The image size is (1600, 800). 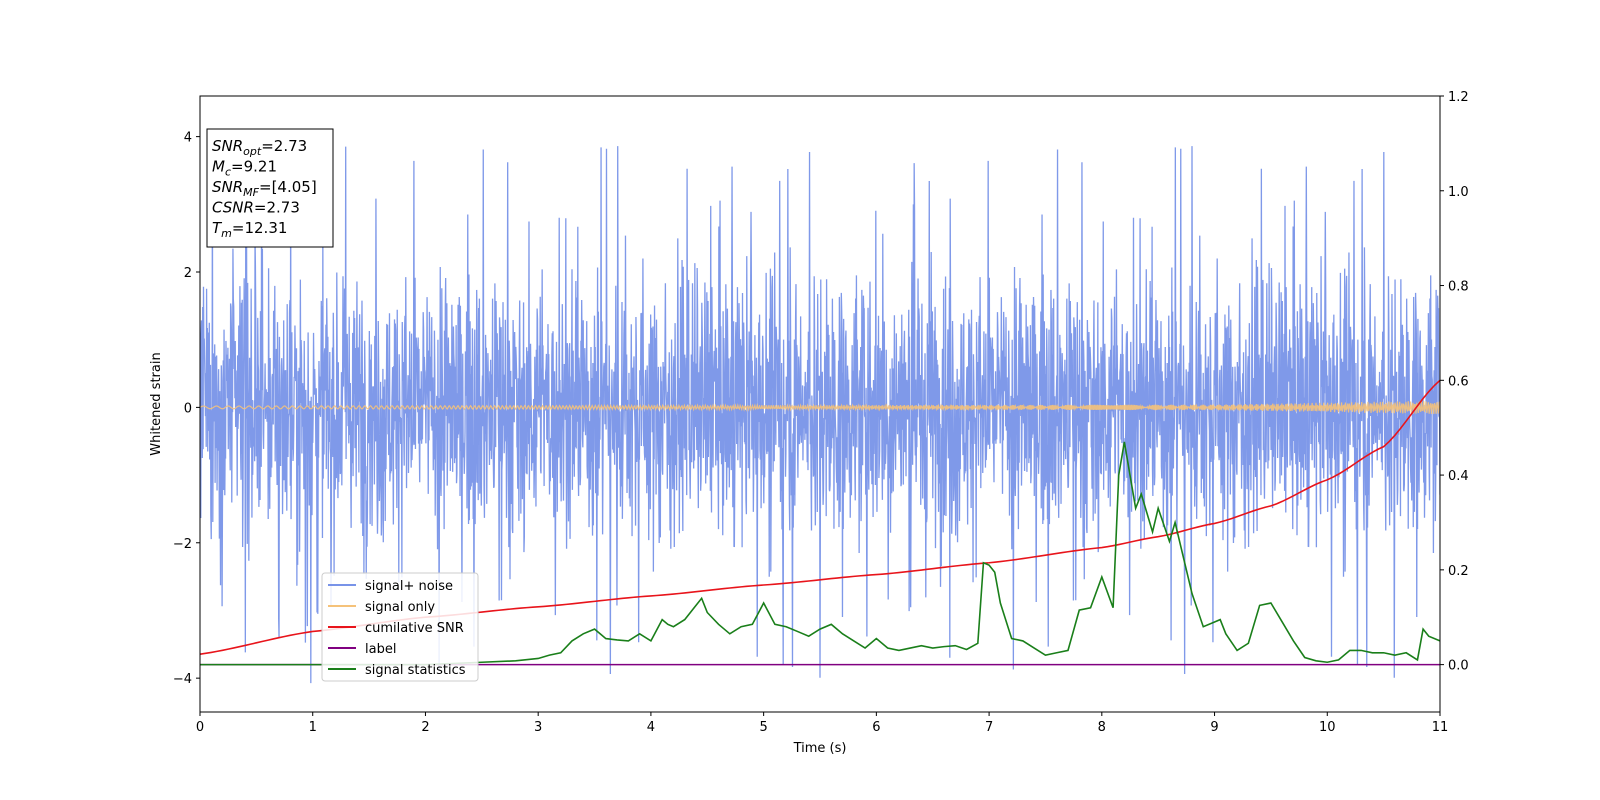 I want to click on y-tick-label: −2, so click(x=182, y=544).